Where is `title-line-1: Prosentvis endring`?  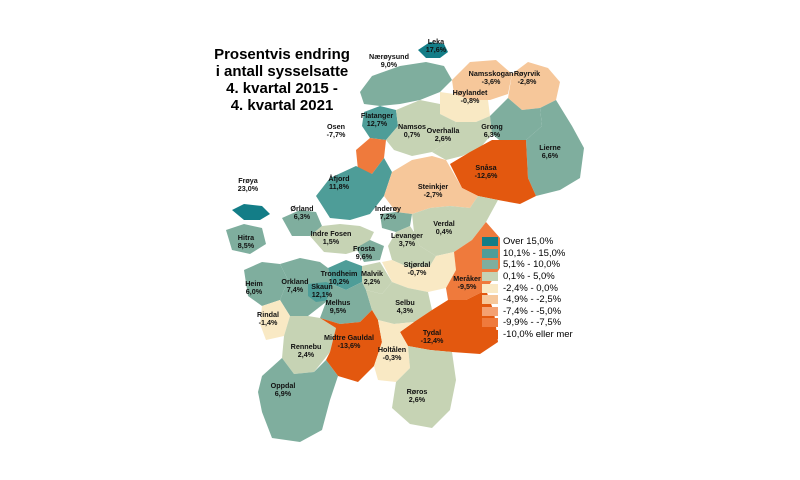
title-line-1: Prosentvis endring is located at coordinates (282, 54).